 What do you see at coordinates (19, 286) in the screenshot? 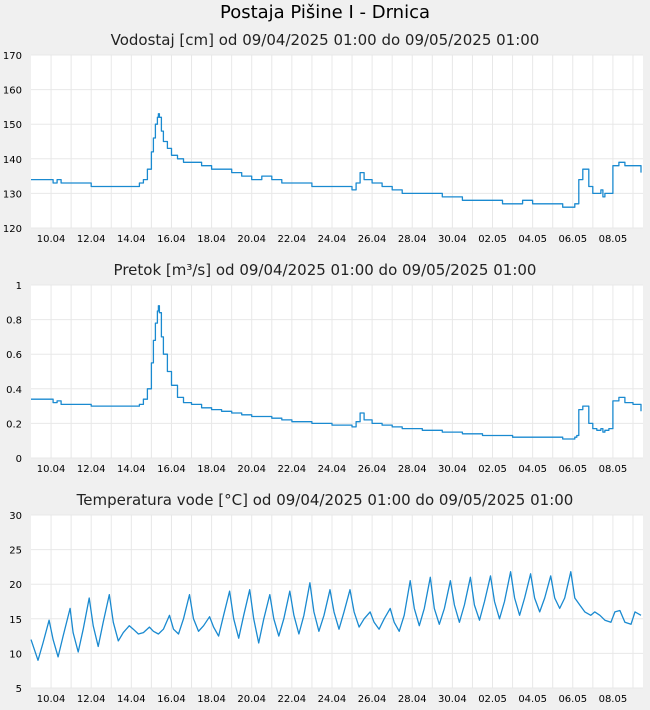
I see `y-tick-label: 1` at bounding box center [19, 286].